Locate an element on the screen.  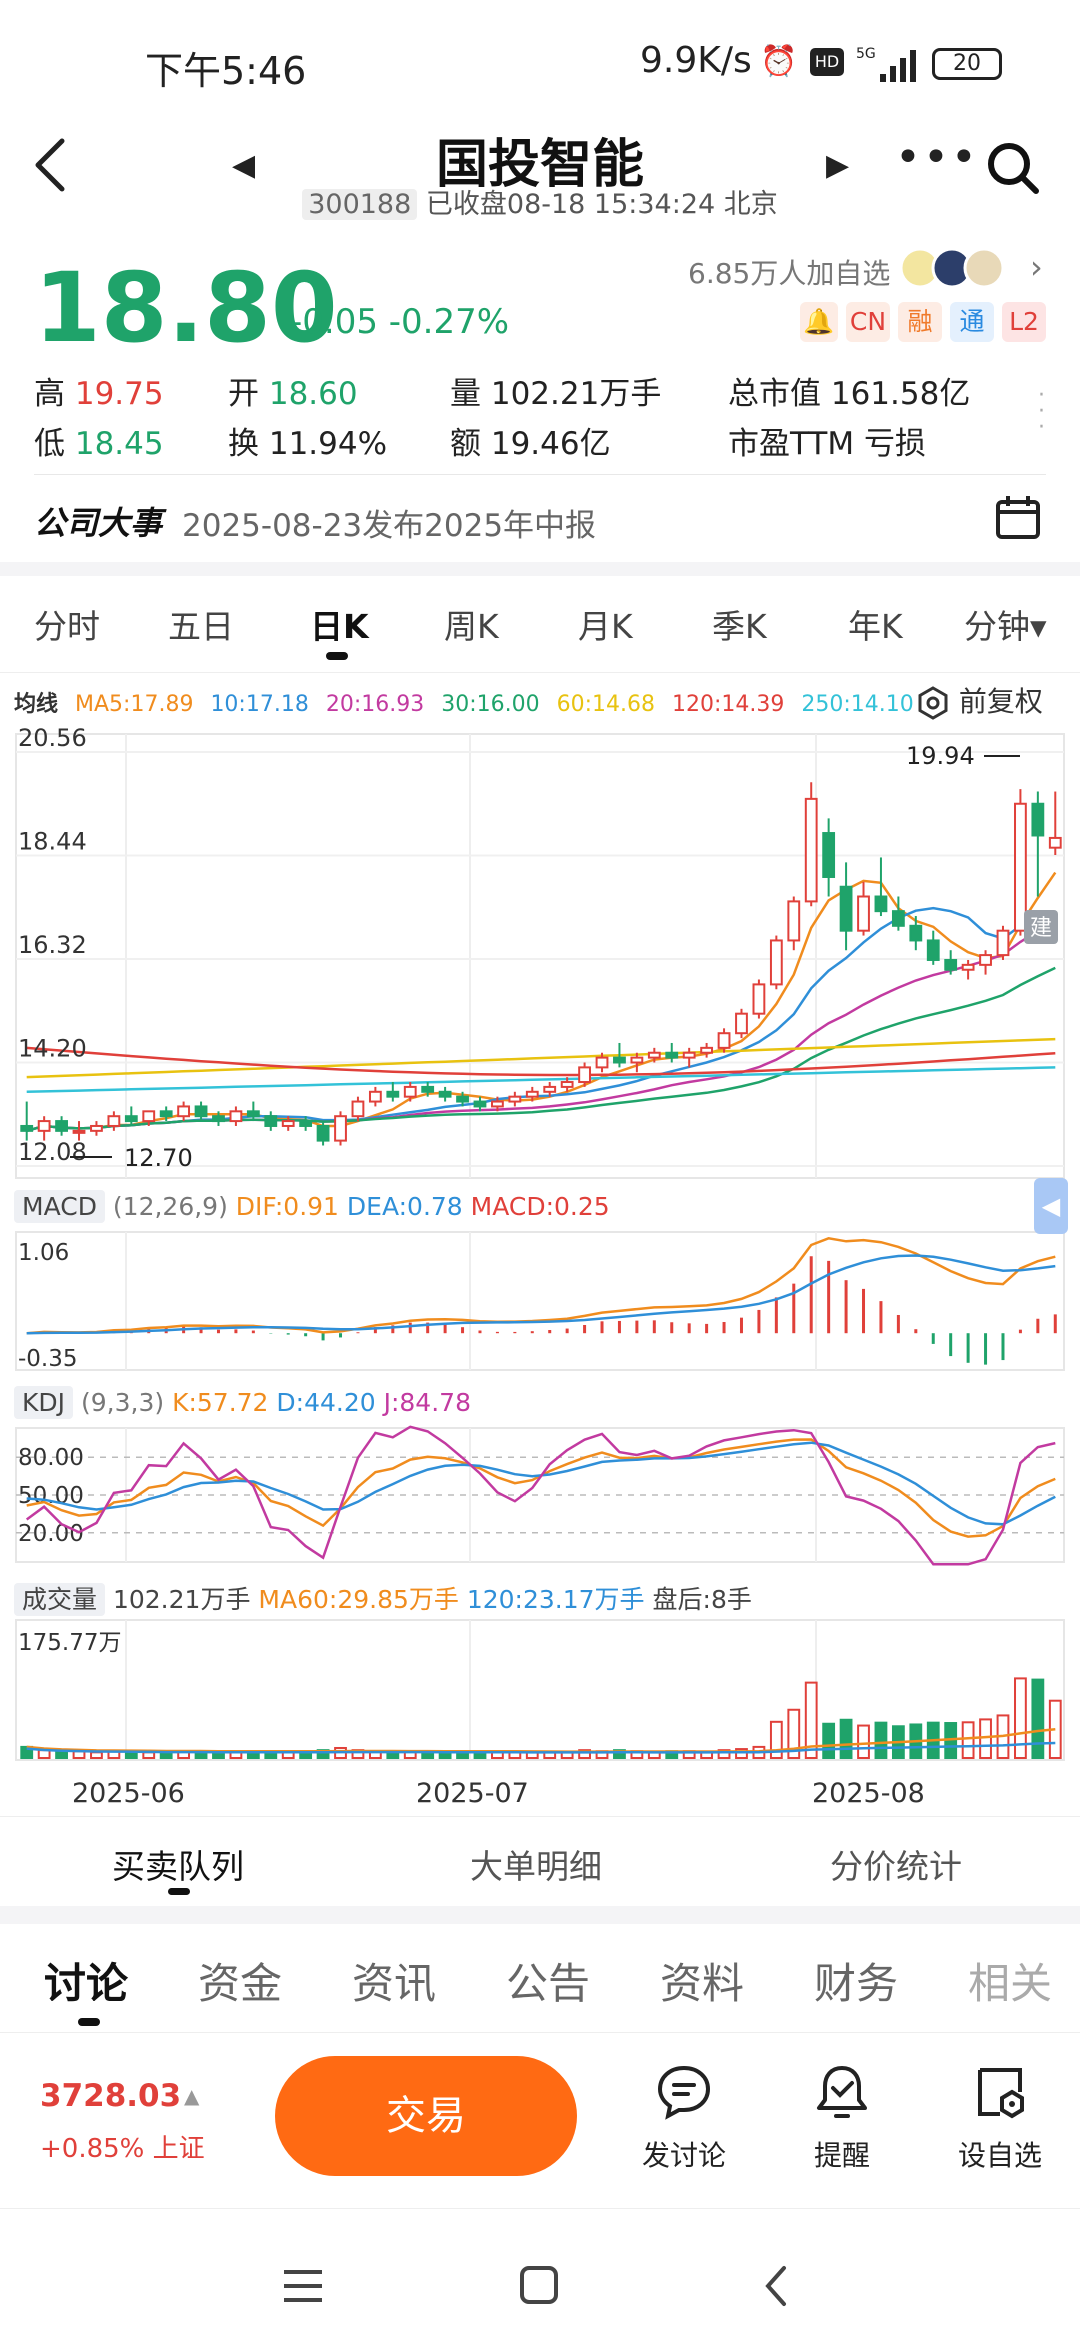
tag-margin: 融 is located at coordinates (920, 322).